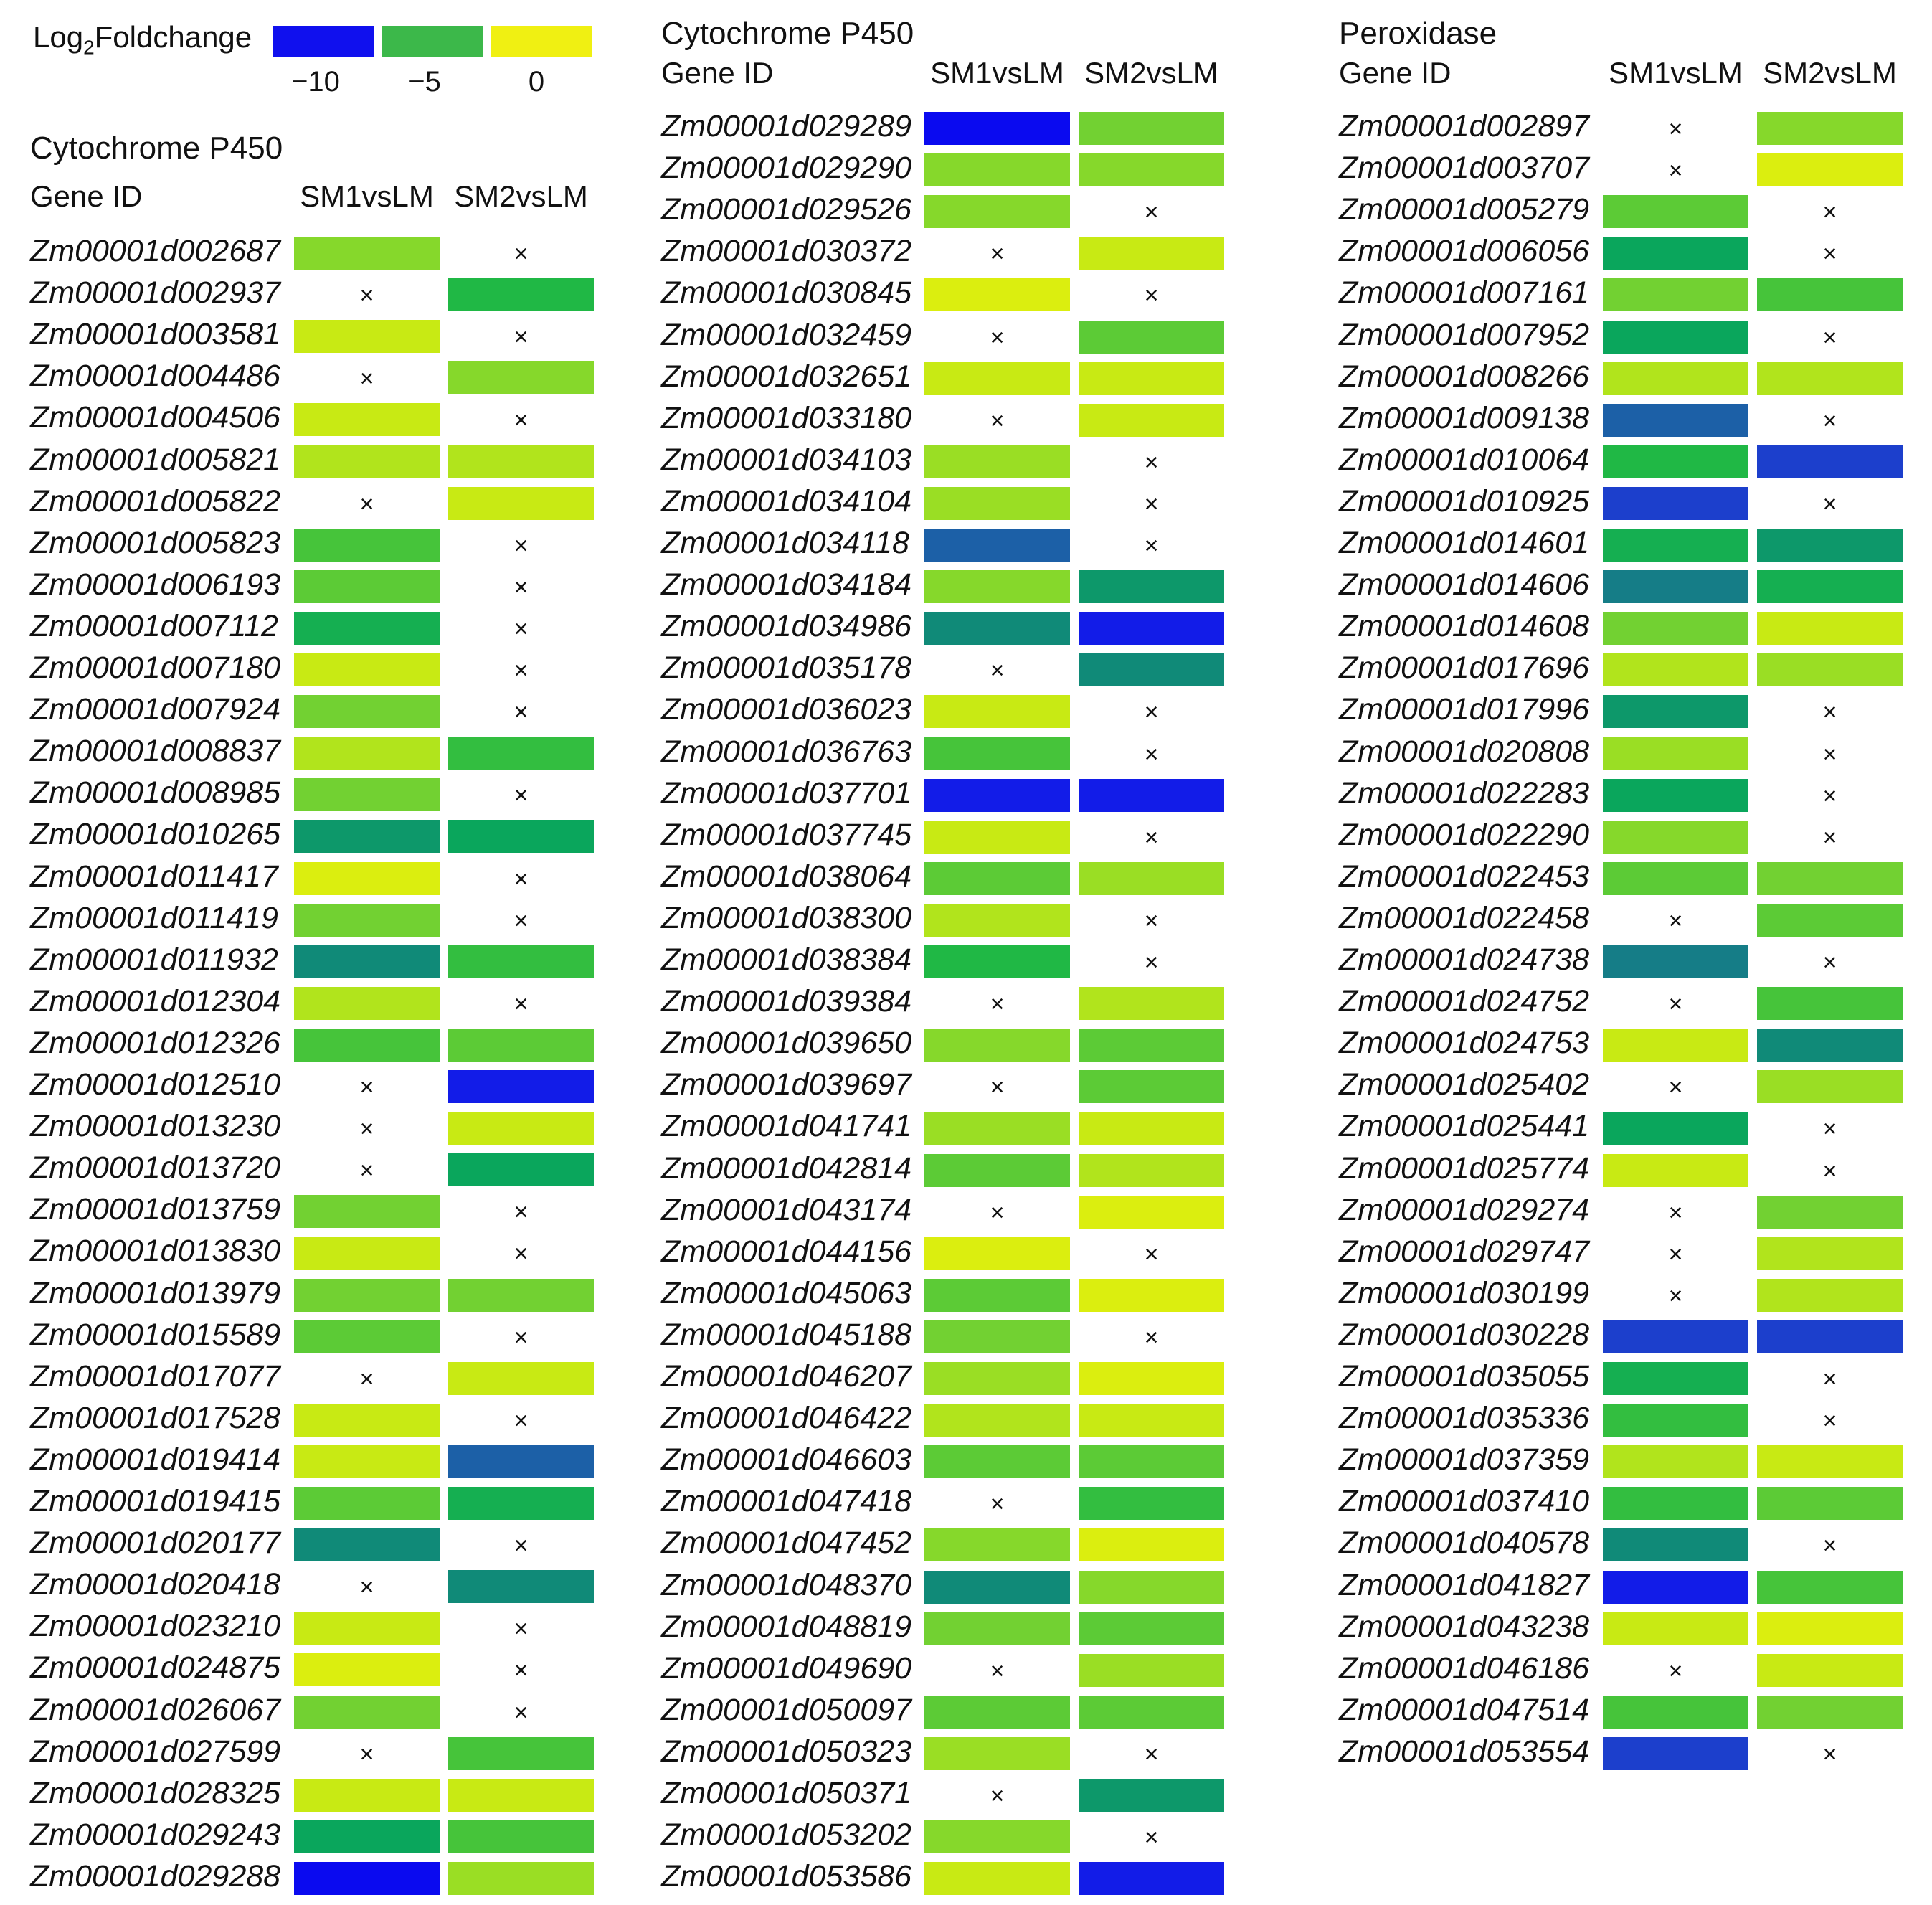  Describe the element at coordinates (786, 1501) in the screenshot. I see `gene-id-label: Zm00001d047418` at that location.